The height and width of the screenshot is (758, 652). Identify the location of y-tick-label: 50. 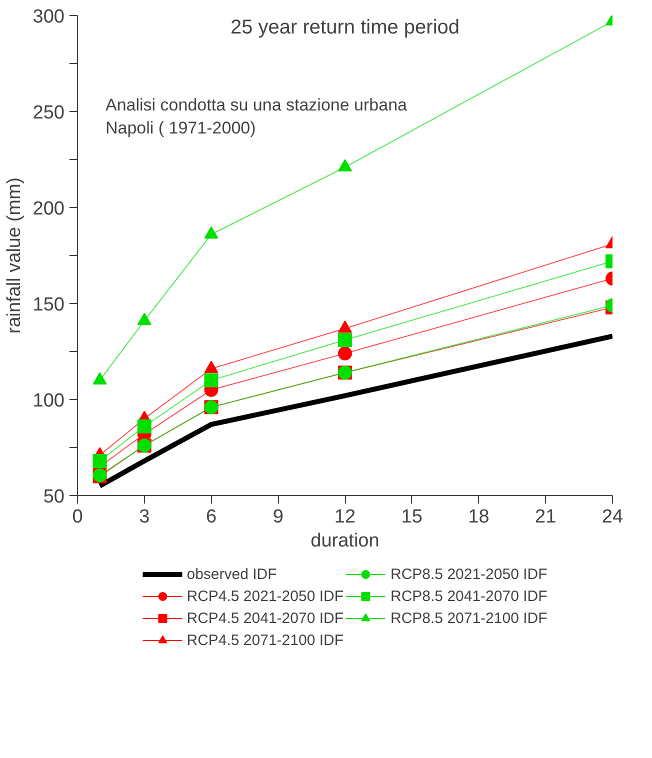
(54, 497).